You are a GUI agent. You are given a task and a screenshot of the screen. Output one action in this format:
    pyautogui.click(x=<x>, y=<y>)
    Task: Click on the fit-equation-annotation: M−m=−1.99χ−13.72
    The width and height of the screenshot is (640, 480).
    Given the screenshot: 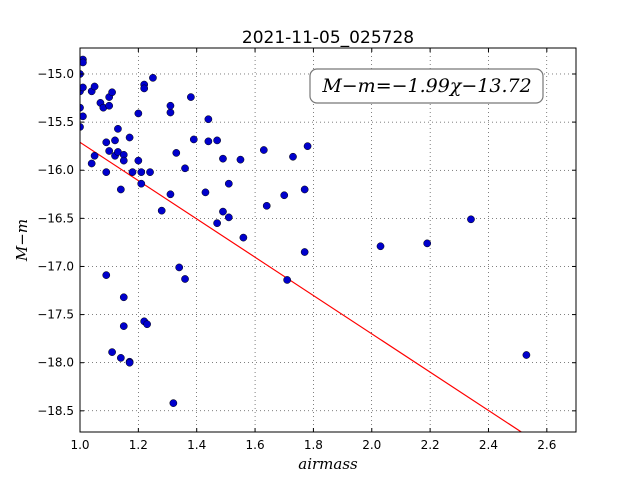 What is the action you would take?
    pyautogui.click(x=426, y=86)
    